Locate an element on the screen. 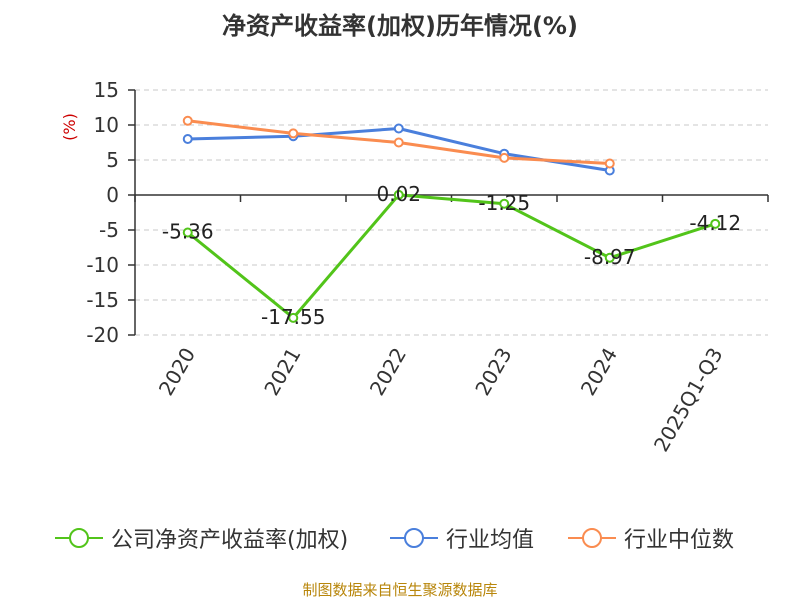  x-tick-label: 2025Q1-Q3 is located at coordinates (688, 400).